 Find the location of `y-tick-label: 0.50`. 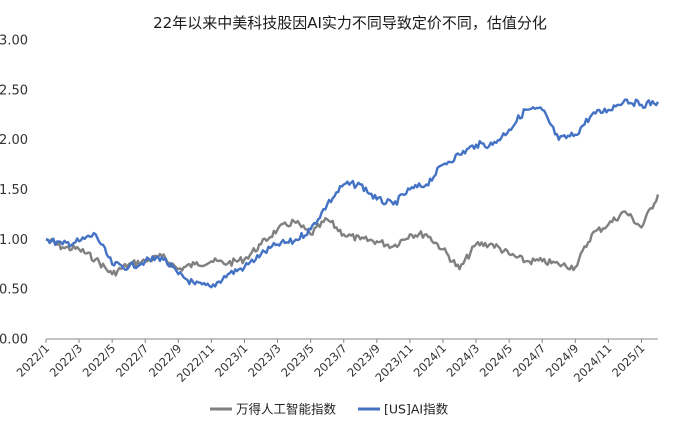

y-tick-label: 0.50 is located at coordinates (14, 290).